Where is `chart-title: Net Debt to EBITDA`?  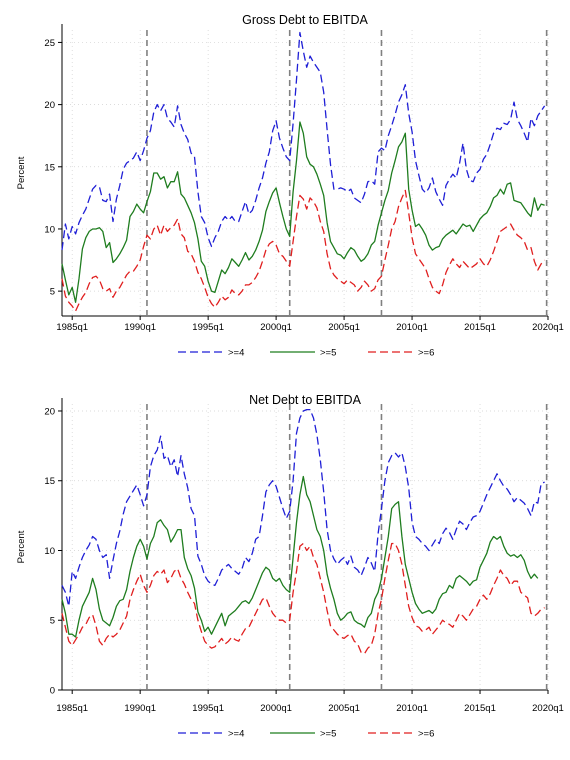
chart-title: Net Debt to EBITDA is located at coordinates (305, 400).